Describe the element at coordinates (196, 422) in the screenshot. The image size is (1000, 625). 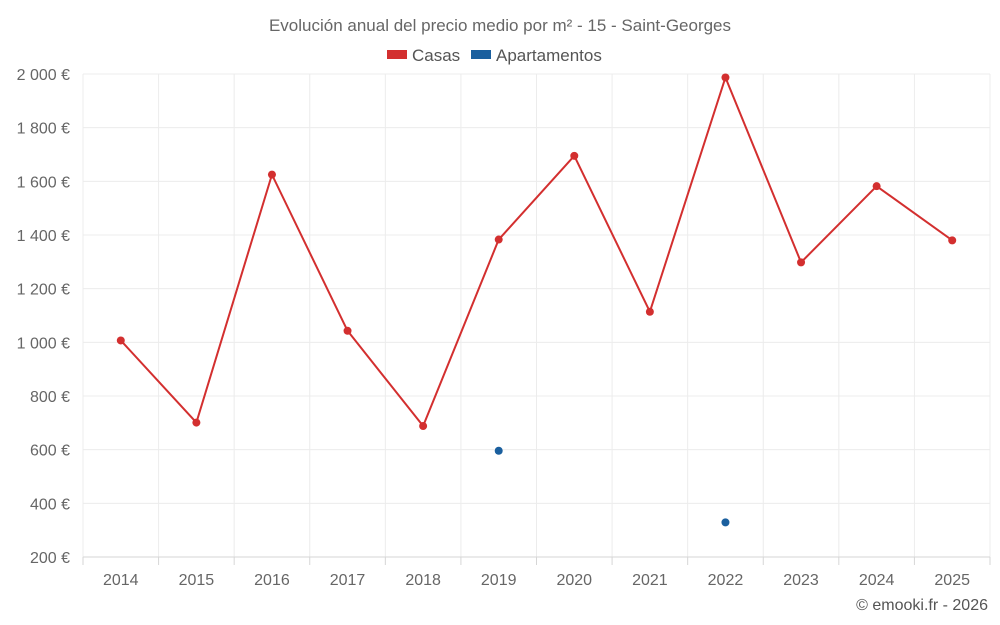
I see `data-point-casas-2015` at that location.